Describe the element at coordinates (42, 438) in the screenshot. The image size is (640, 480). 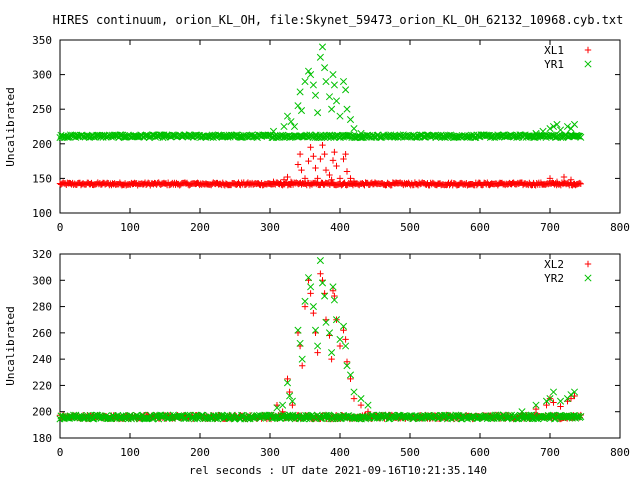
I see `y-tick-label: 180` at that location.